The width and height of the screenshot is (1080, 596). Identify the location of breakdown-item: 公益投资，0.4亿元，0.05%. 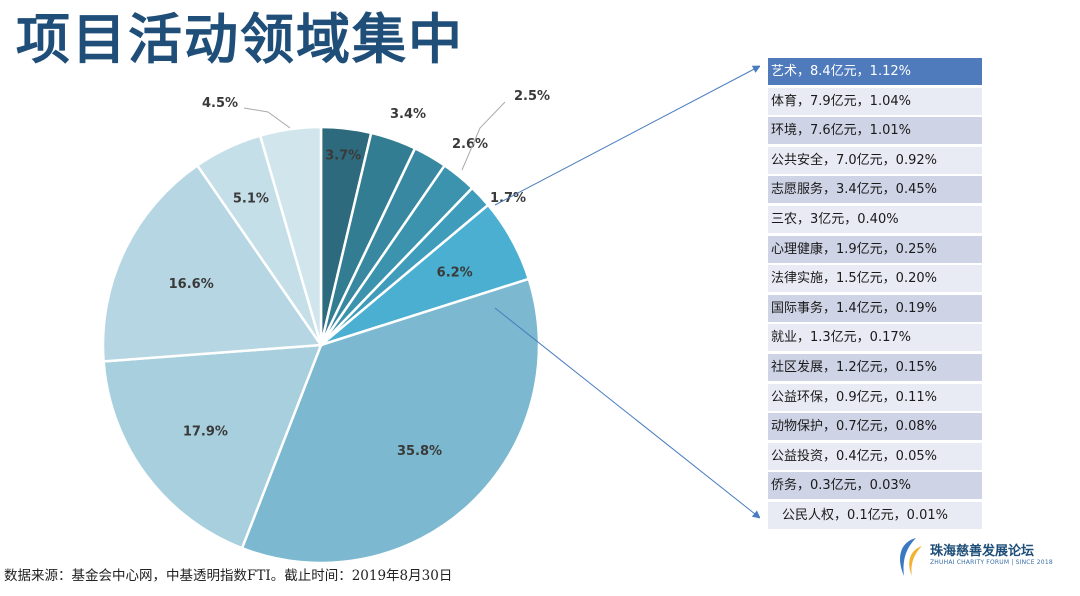
(875, 456).